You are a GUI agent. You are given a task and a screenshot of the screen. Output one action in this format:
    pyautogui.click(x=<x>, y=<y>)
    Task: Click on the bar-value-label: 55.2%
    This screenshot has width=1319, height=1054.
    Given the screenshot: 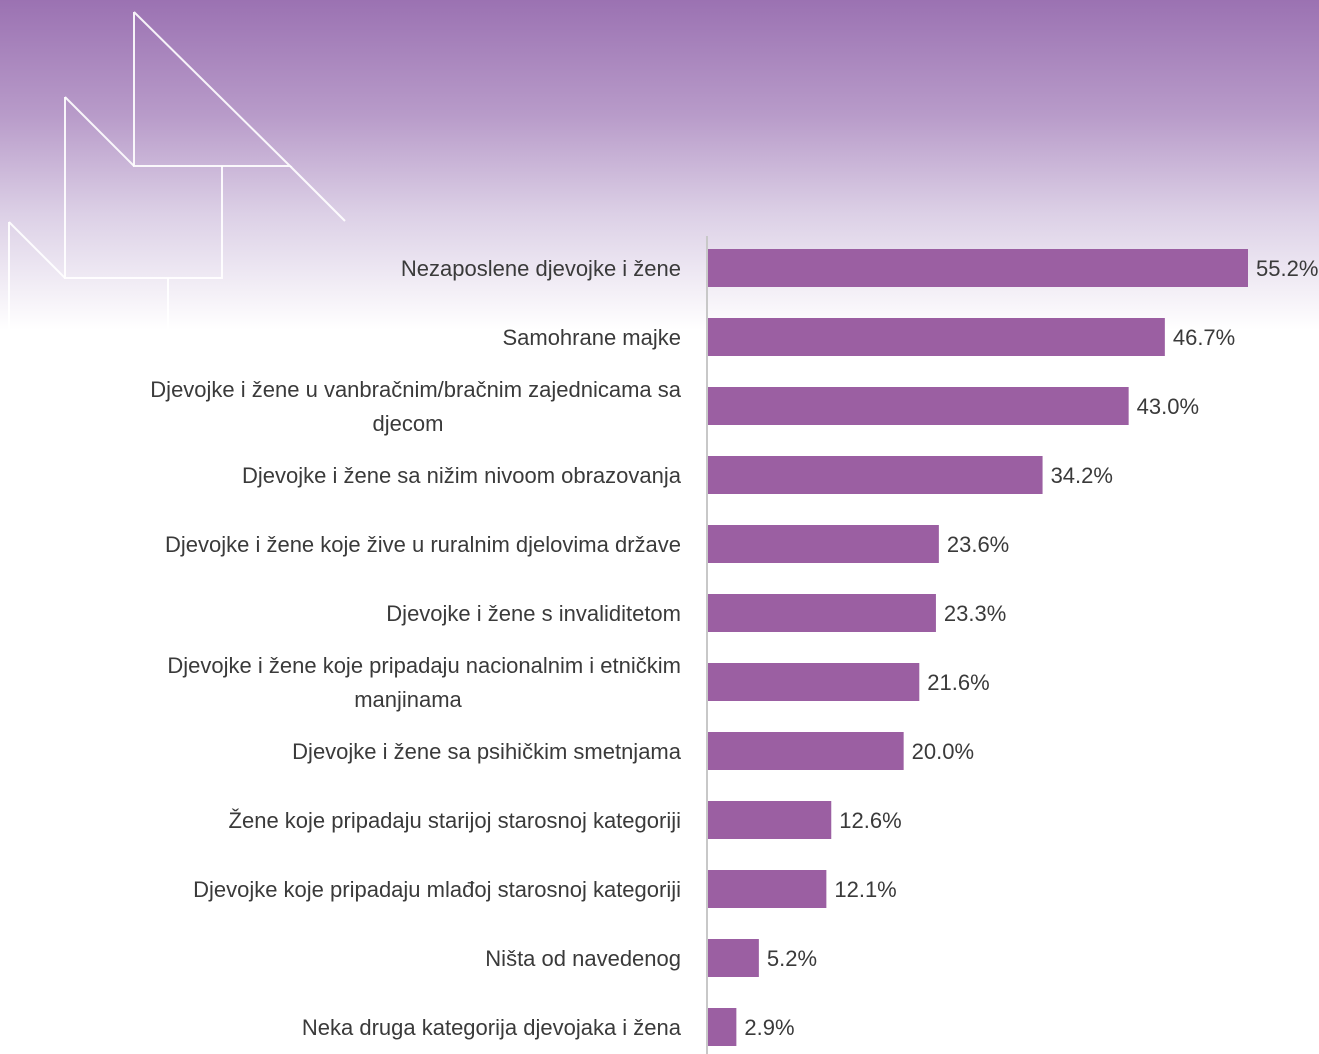 What is the action you would take?
    pyautogui.click(x=1287, y=268)
    